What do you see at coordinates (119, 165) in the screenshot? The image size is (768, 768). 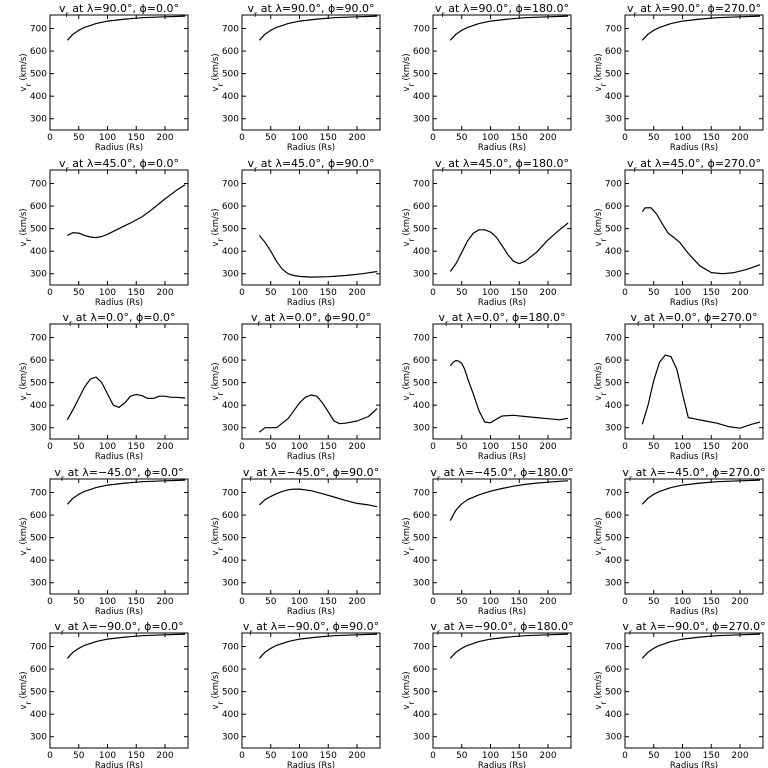 I see `panel-title: vr at λ=45.0°, ϕ=0.0°` at bounding box center [119, 165].